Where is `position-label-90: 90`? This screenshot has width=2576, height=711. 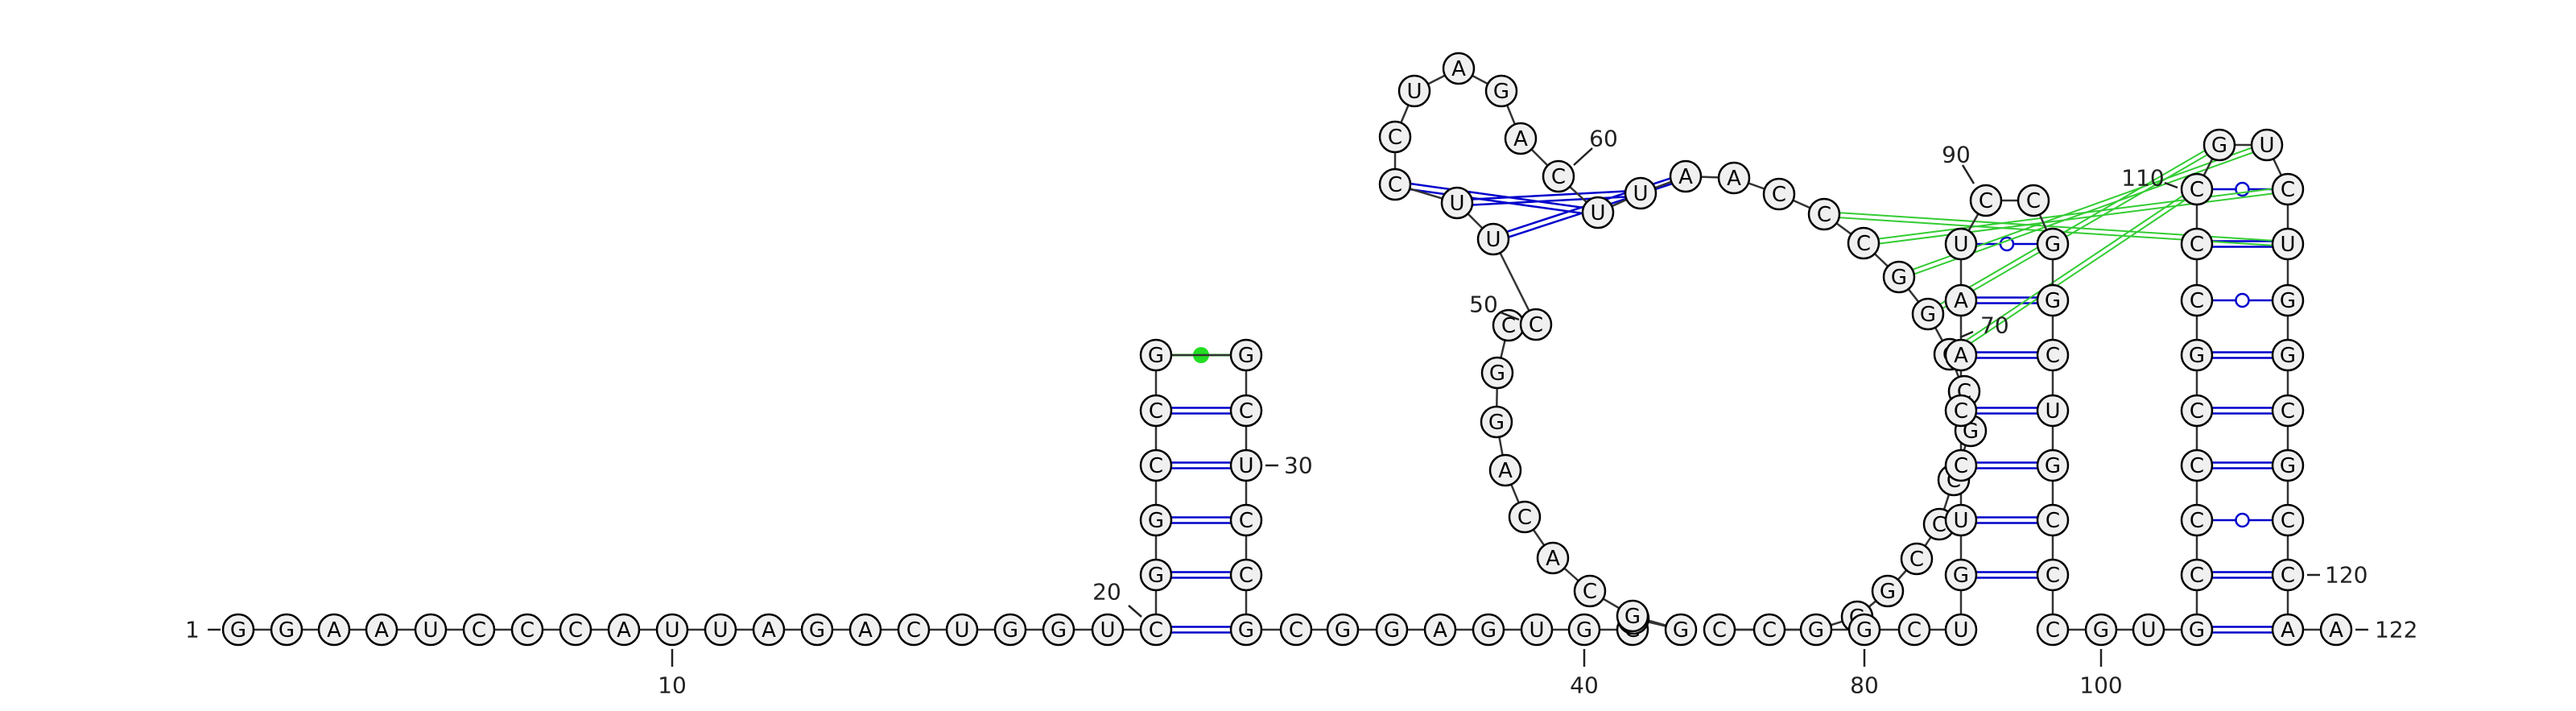 position-label-90: 90 is located at coordinates (1956, 155).